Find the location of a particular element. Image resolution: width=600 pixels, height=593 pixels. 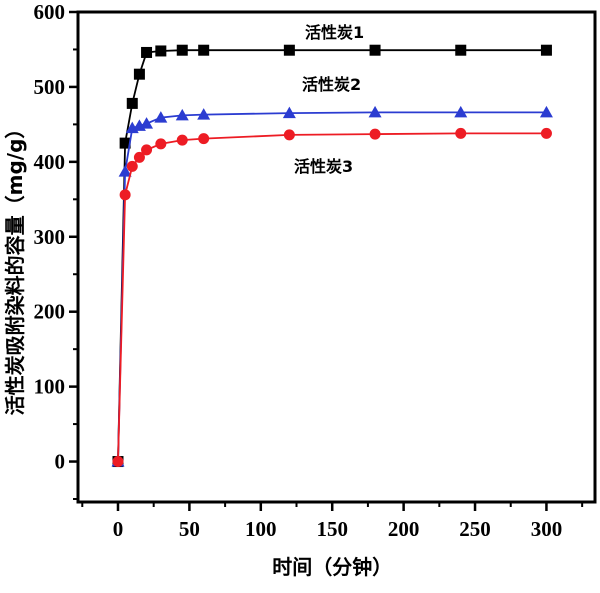

y-axis-tick-label: 600 is located at coordinates (50, 12).